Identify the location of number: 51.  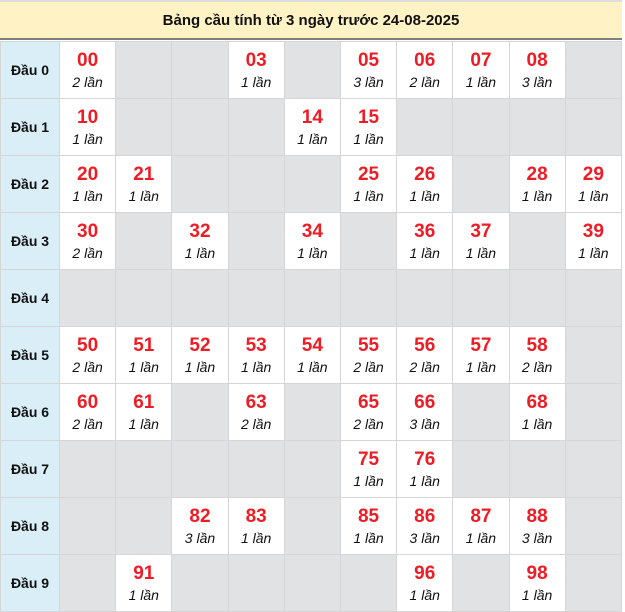
(144, 345).